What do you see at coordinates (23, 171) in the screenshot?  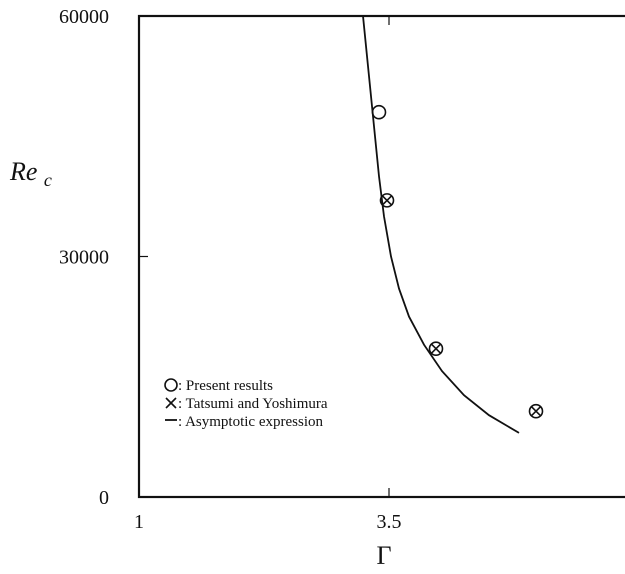 I see `y-axis-label-main: Re` at bounding box center [23, 171].